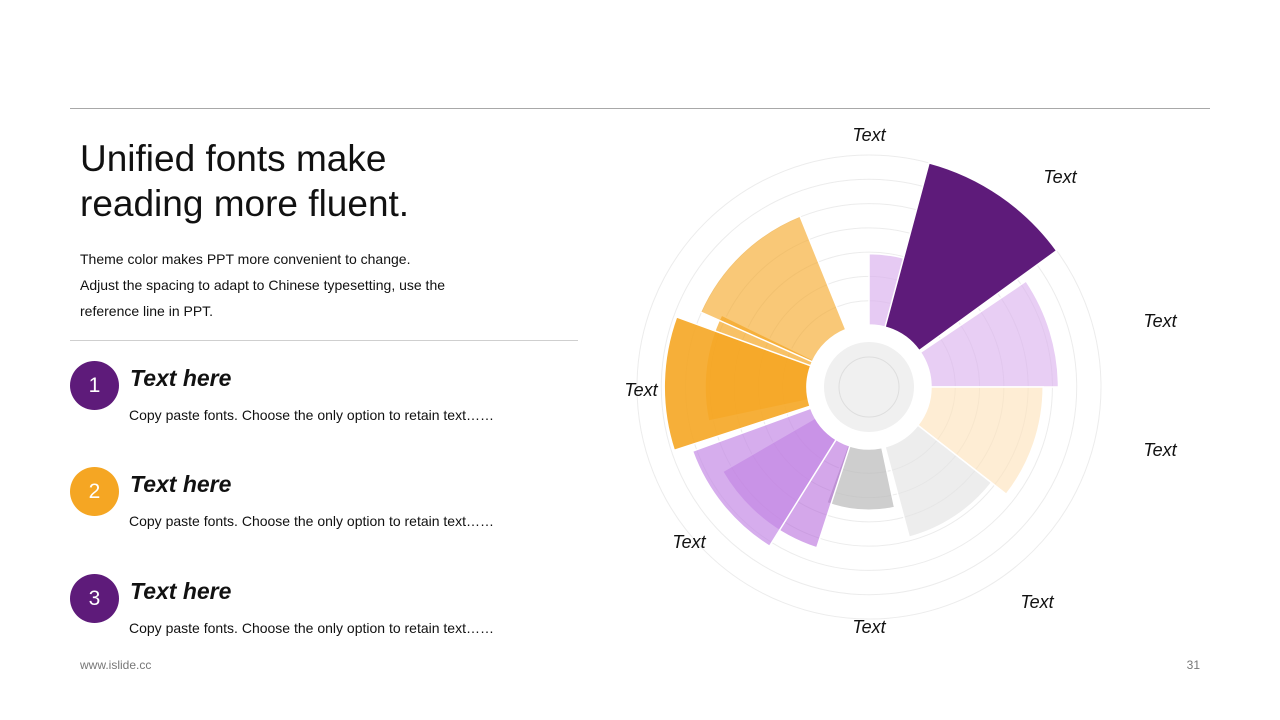 Image resolution: width=1280 pixels, height=720 pixels. Describe the element at coordinates (94, 491) in the screenshot. I see `number-badge-2: 2` at that location.